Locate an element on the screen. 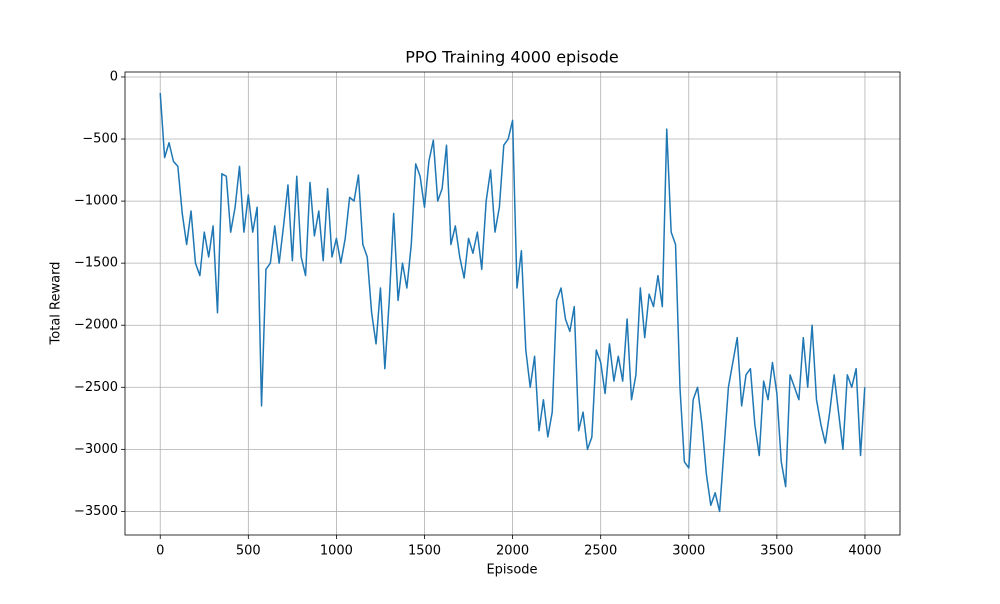 Image resolution: width=1000 pixels, height=604 pixels. x-tick-label: 2500 is located at coordinates (600, 551).